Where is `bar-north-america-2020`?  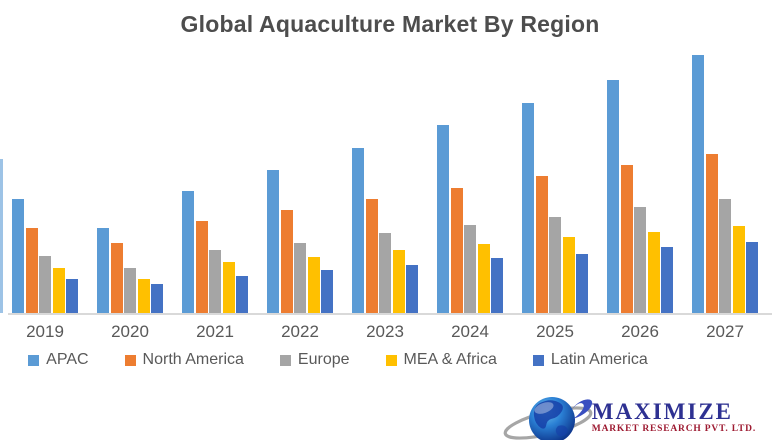
bar-north-america-2020 is located at coordinates (116, 278).